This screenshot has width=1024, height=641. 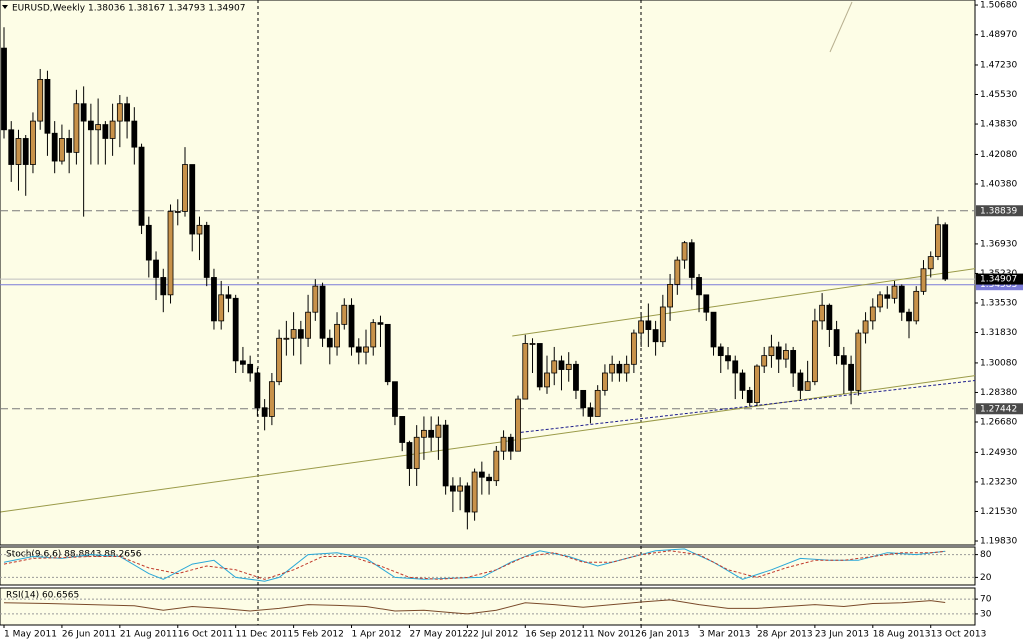 I want to click on x-tick-label: 5 Feb 2012, so click(x=319, y=635).